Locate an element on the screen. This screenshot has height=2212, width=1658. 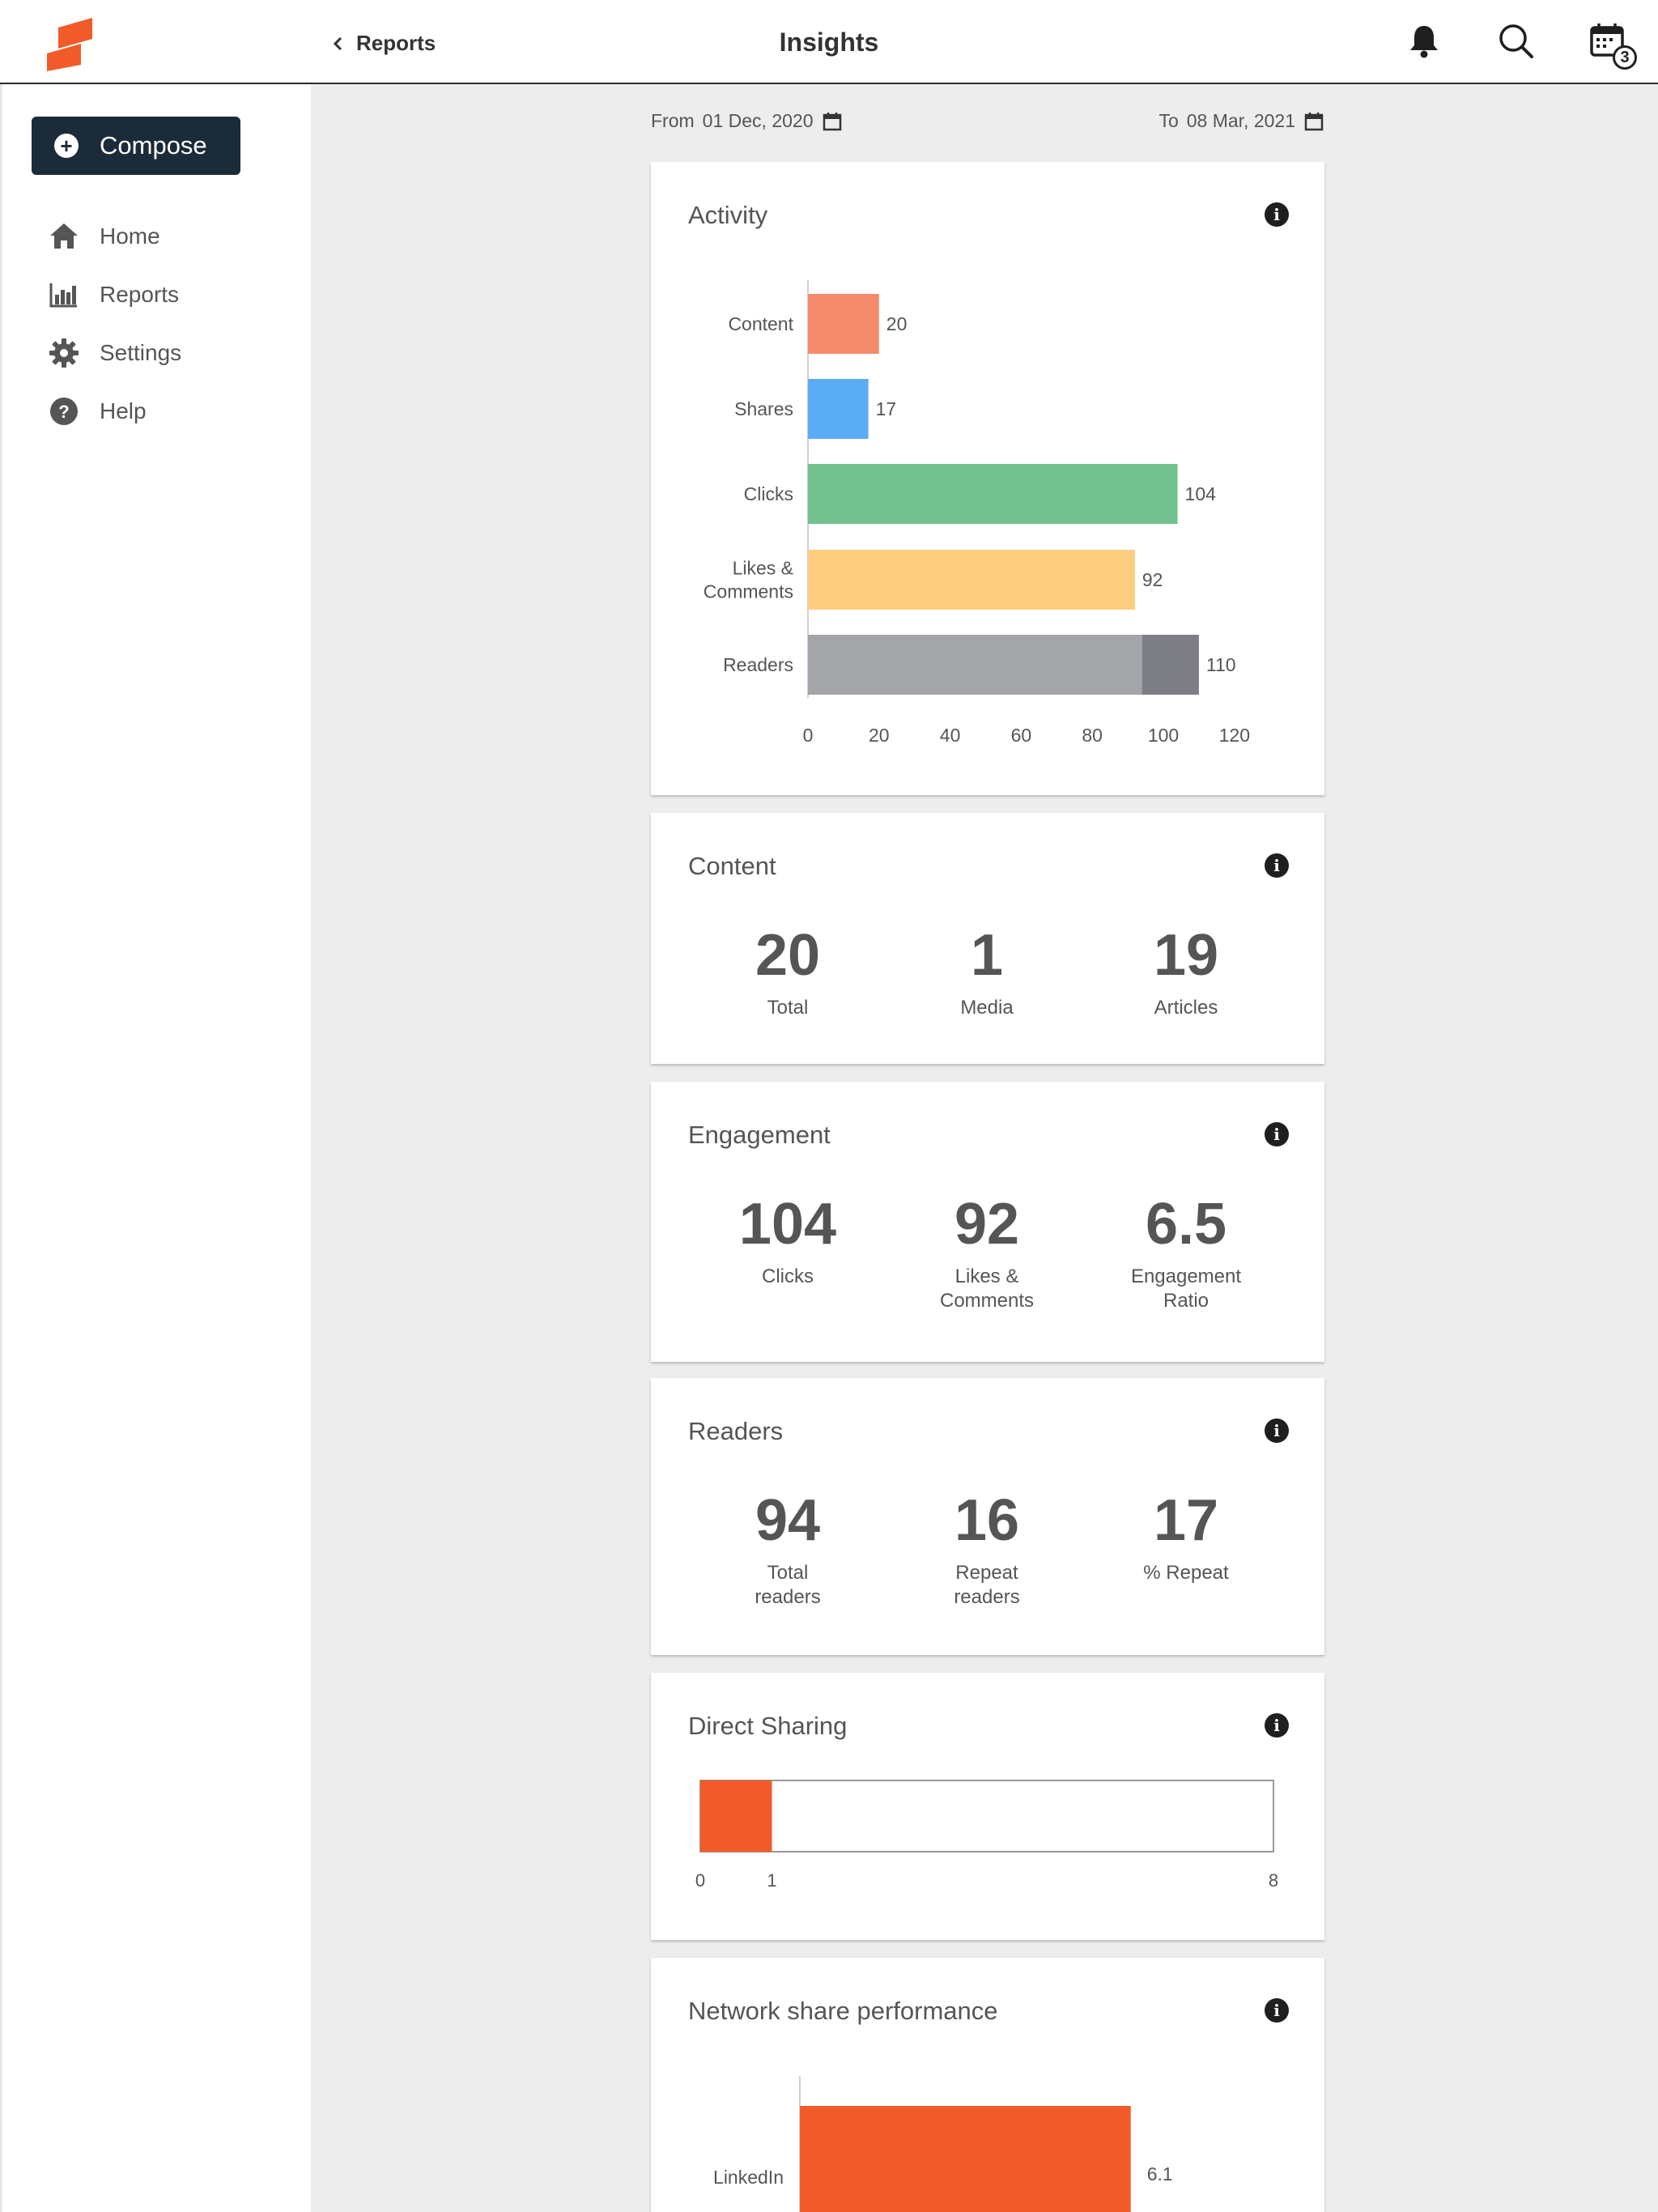
stat-label: % Repeat is located at coordinates (1186, 1573).